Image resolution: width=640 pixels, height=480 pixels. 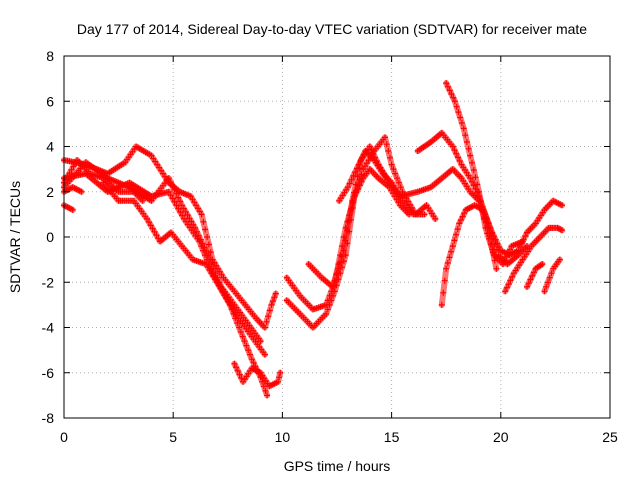 I want to click on y-tick-label: 6, so click(x=50, y=101).